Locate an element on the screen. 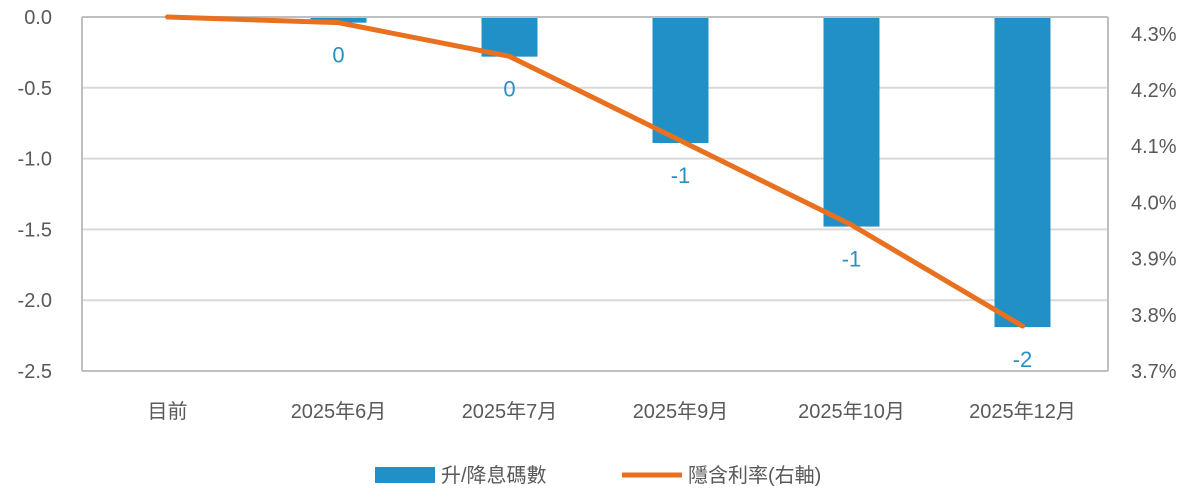 The image size is (1202, 498). y-tick-right: 4.3% is located at coordinates (1154, 35).